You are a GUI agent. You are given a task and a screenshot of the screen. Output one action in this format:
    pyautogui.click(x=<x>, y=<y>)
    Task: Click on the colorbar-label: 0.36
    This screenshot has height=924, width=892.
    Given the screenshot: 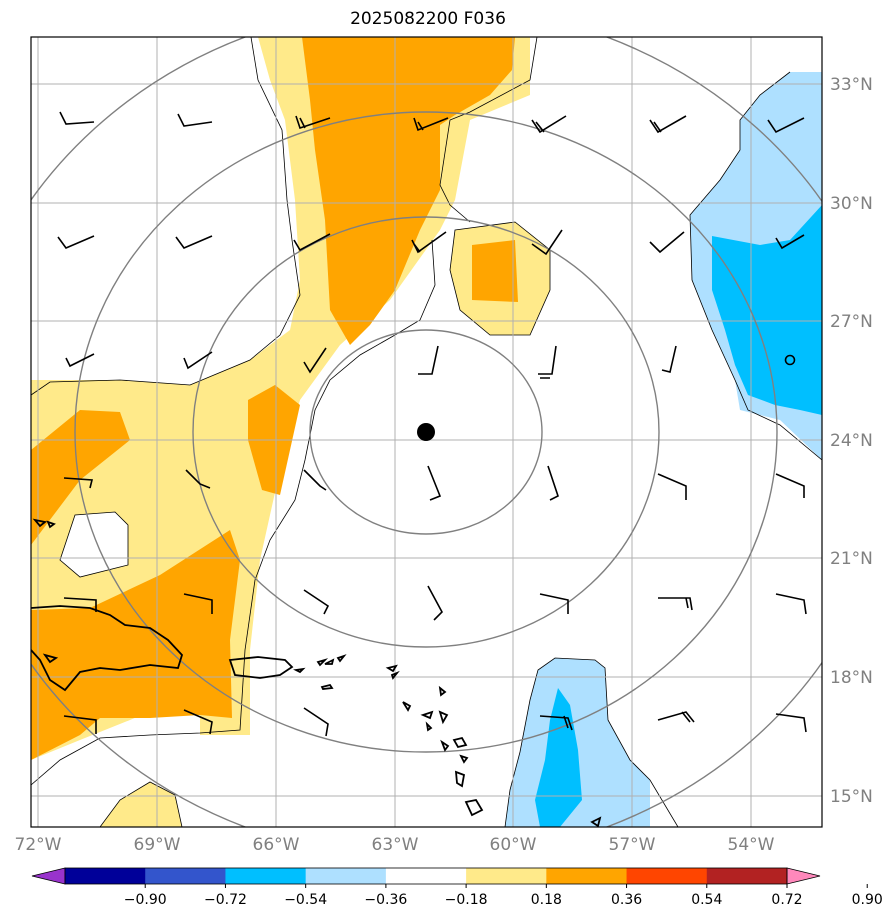 What is the action you would take?
    pyautogui.click(x=626, y=900)
    